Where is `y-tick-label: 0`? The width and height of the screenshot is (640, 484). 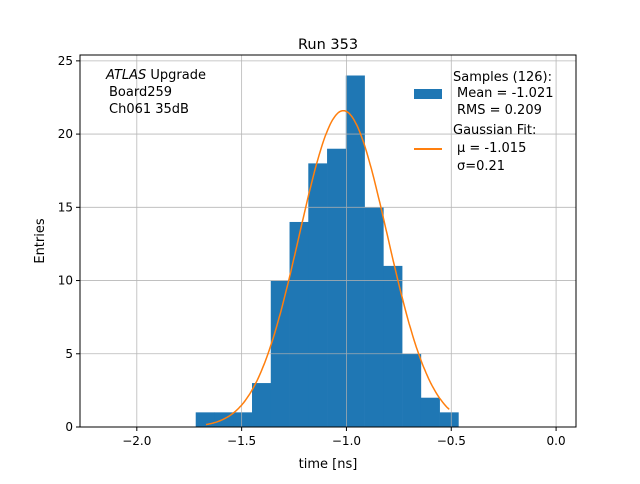
y-tick-label: 0 is located at coordinates (69, 427).